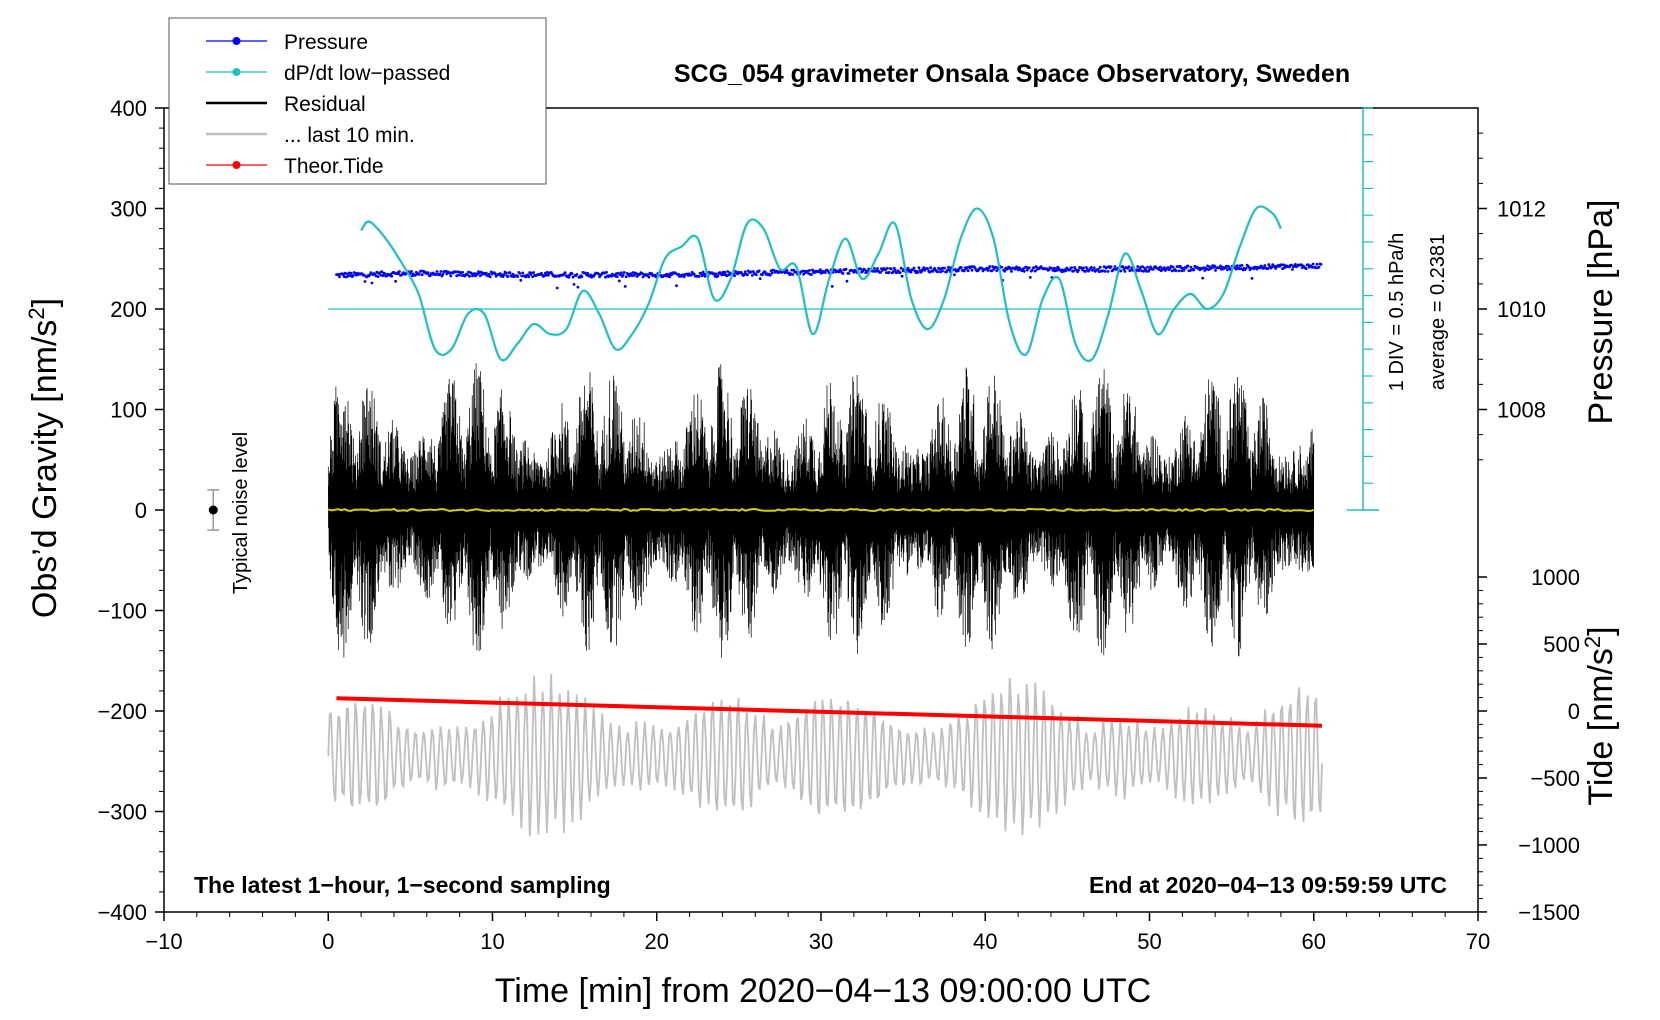 The width and height of the screenshot is (1660, 1020). I want to click on note-end-time: End at 2020−04−13 09:59:59 UTC, so click(1268, 885).